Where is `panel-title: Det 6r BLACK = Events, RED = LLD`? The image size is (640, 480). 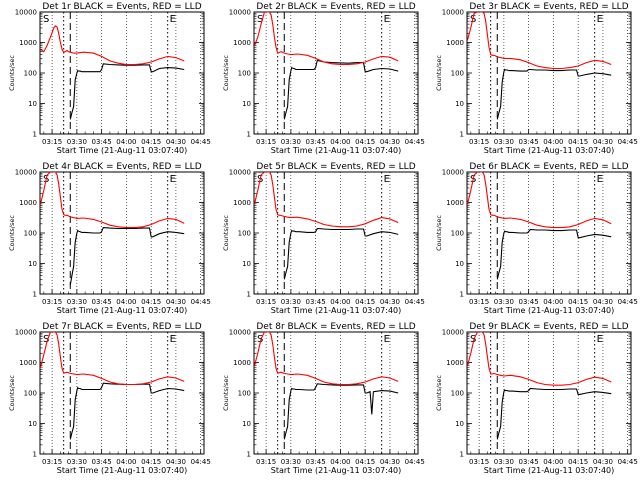
panel-title: Det 6r BLACK = Events, RED = LLD is located at coordinates (548, 167).